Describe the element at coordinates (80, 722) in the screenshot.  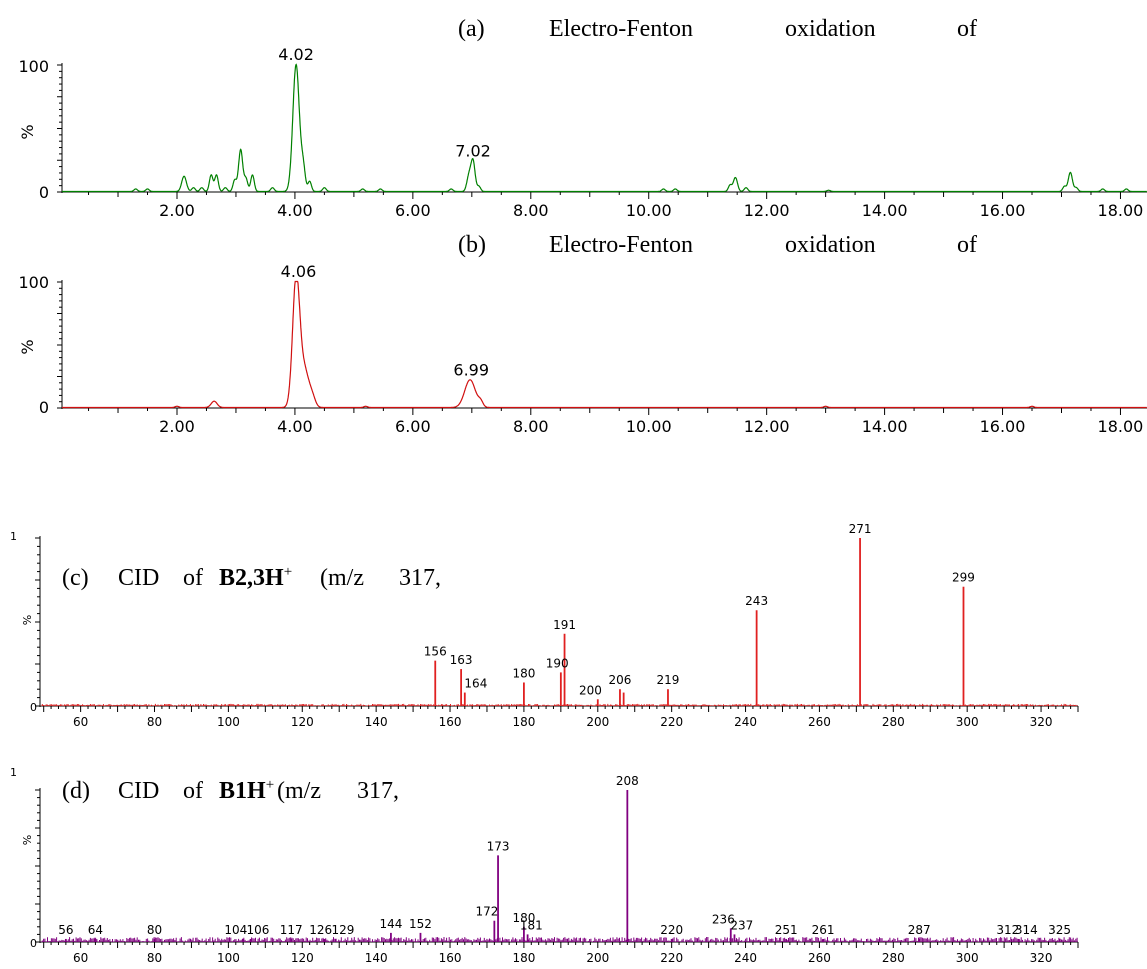
I see `x-tick-label: 60` at that location.